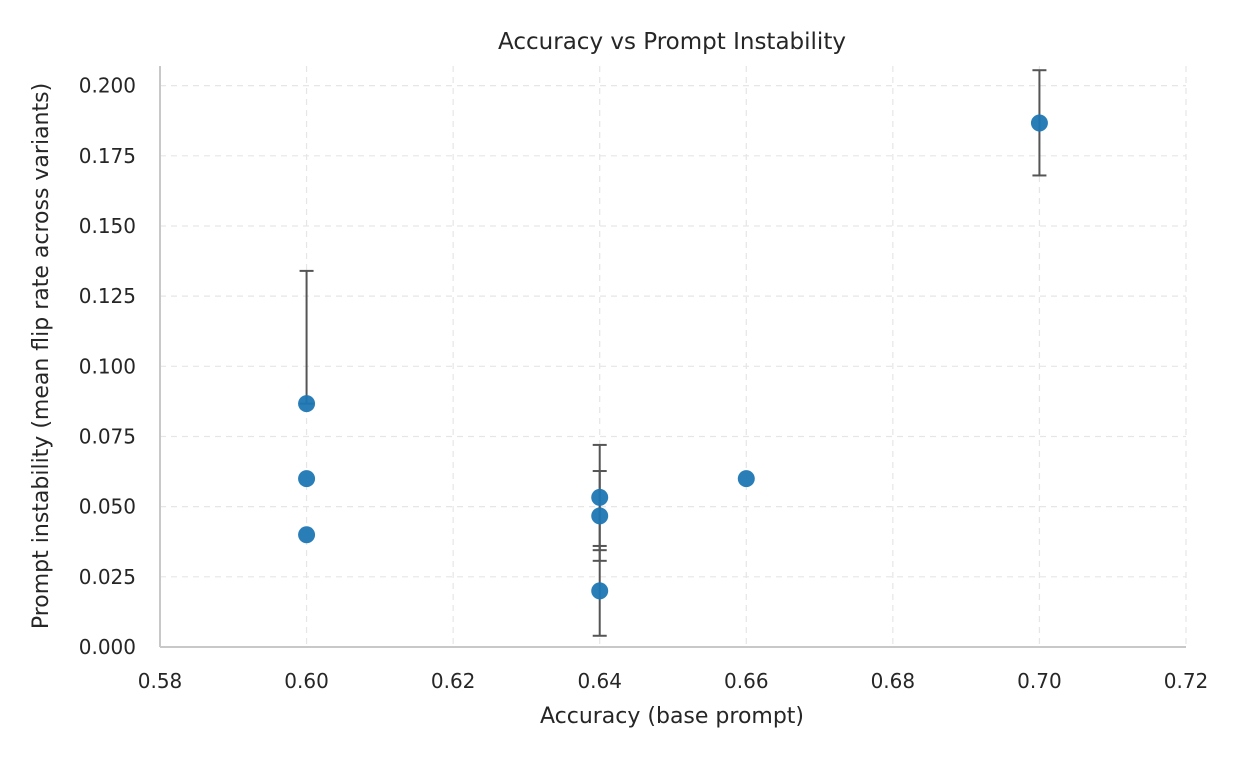 The width and height of the screenshot is (1242, 760). Describe the element at coordinates (599, 681) in the screenshot. I see `x-tick-label: 0.64` at that location.